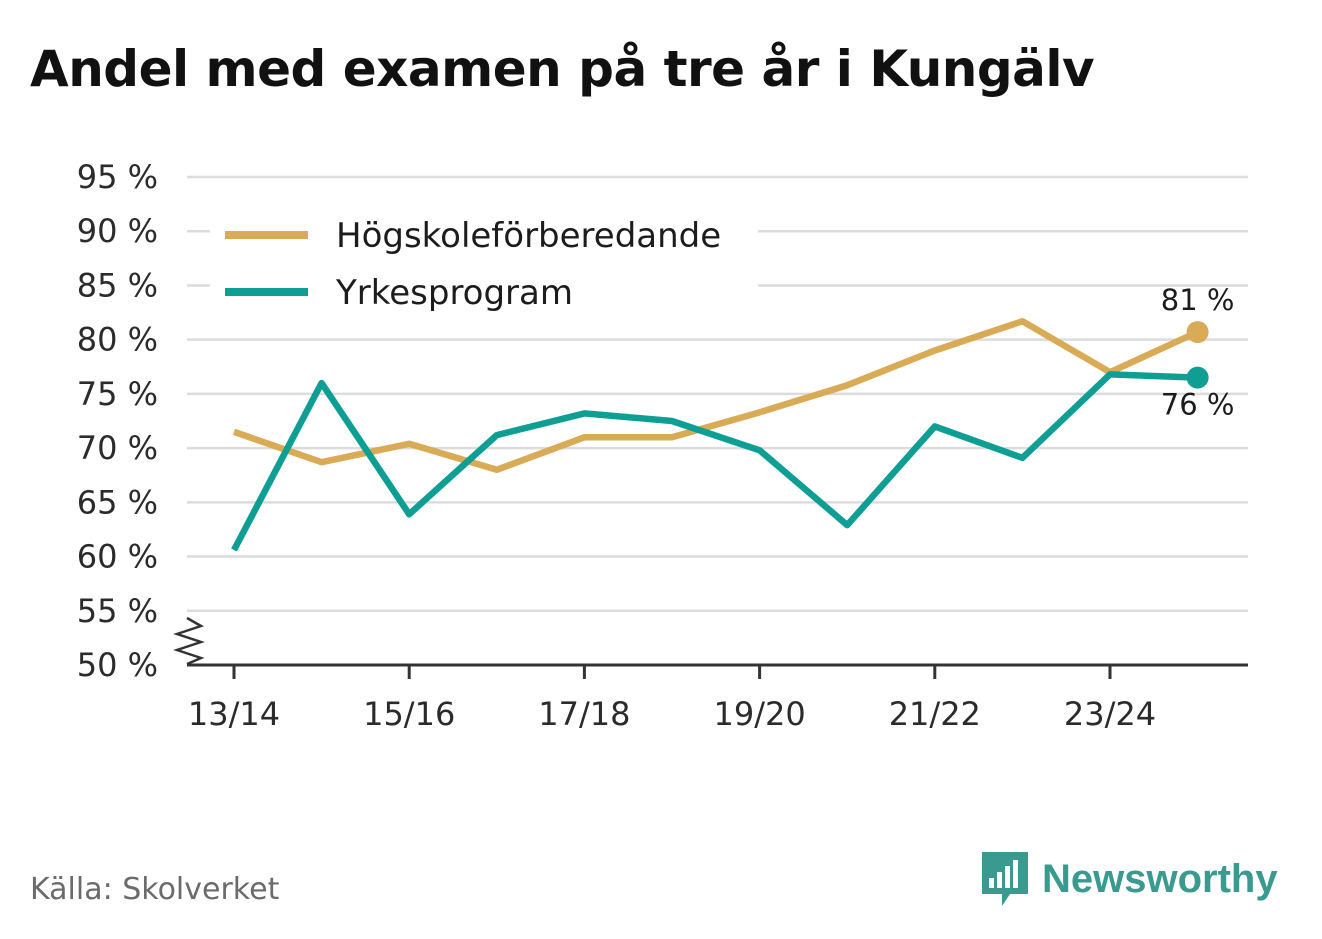 The image size is (1322, 939). Describe the element at coordinates (1160, 878) in the screenshot. I see `brand-name: Newsworthy` at that location.